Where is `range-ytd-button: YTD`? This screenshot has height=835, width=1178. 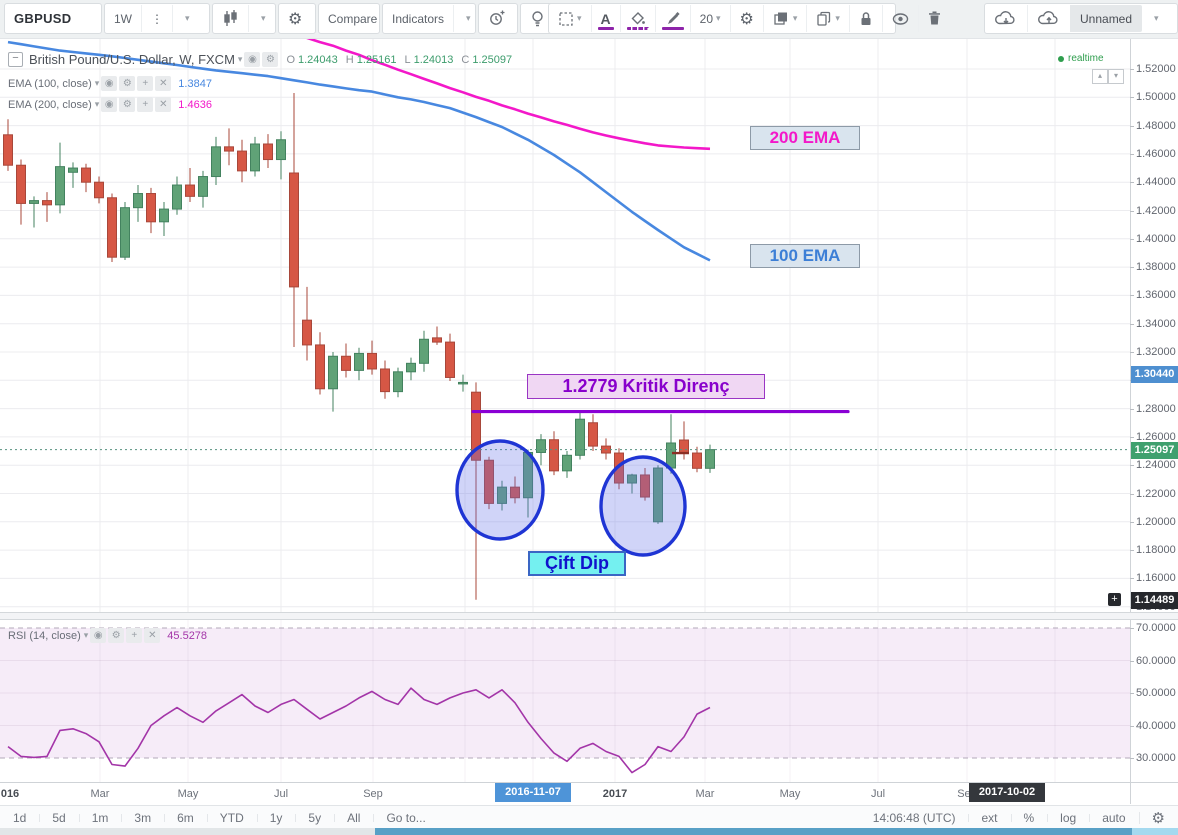
range-ytd-button: YTD is located at coordinates (231, 818).